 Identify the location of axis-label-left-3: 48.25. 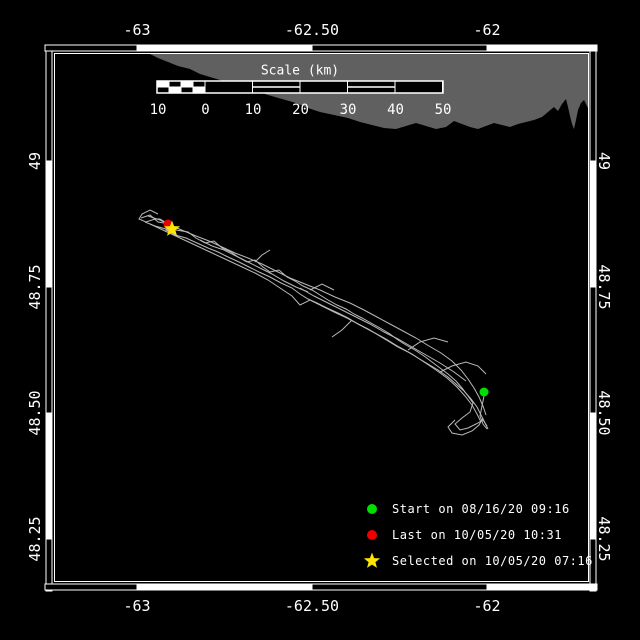
(35, 539).